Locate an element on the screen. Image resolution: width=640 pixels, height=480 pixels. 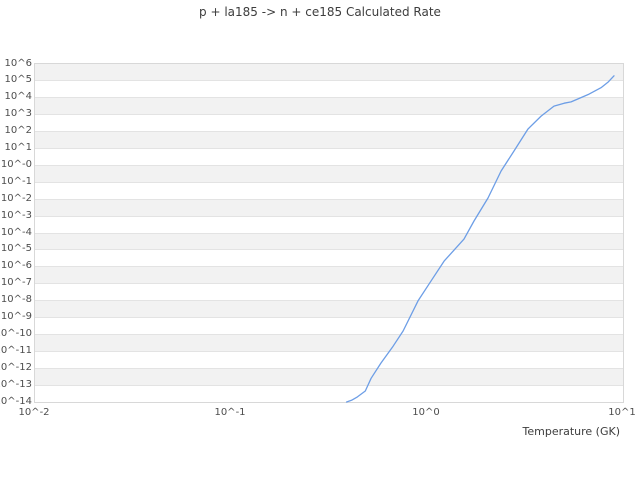
x-tick-label: 10^1 is located at coordinates (622, 412).